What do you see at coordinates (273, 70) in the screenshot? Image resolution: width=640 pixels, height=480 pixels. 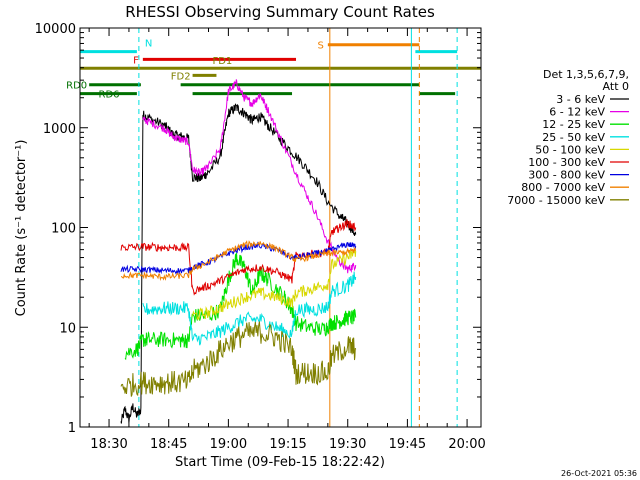 I see `flag-bars: N S F FD1 FD2 RD0 RD6` at bounding box center [273, 70].